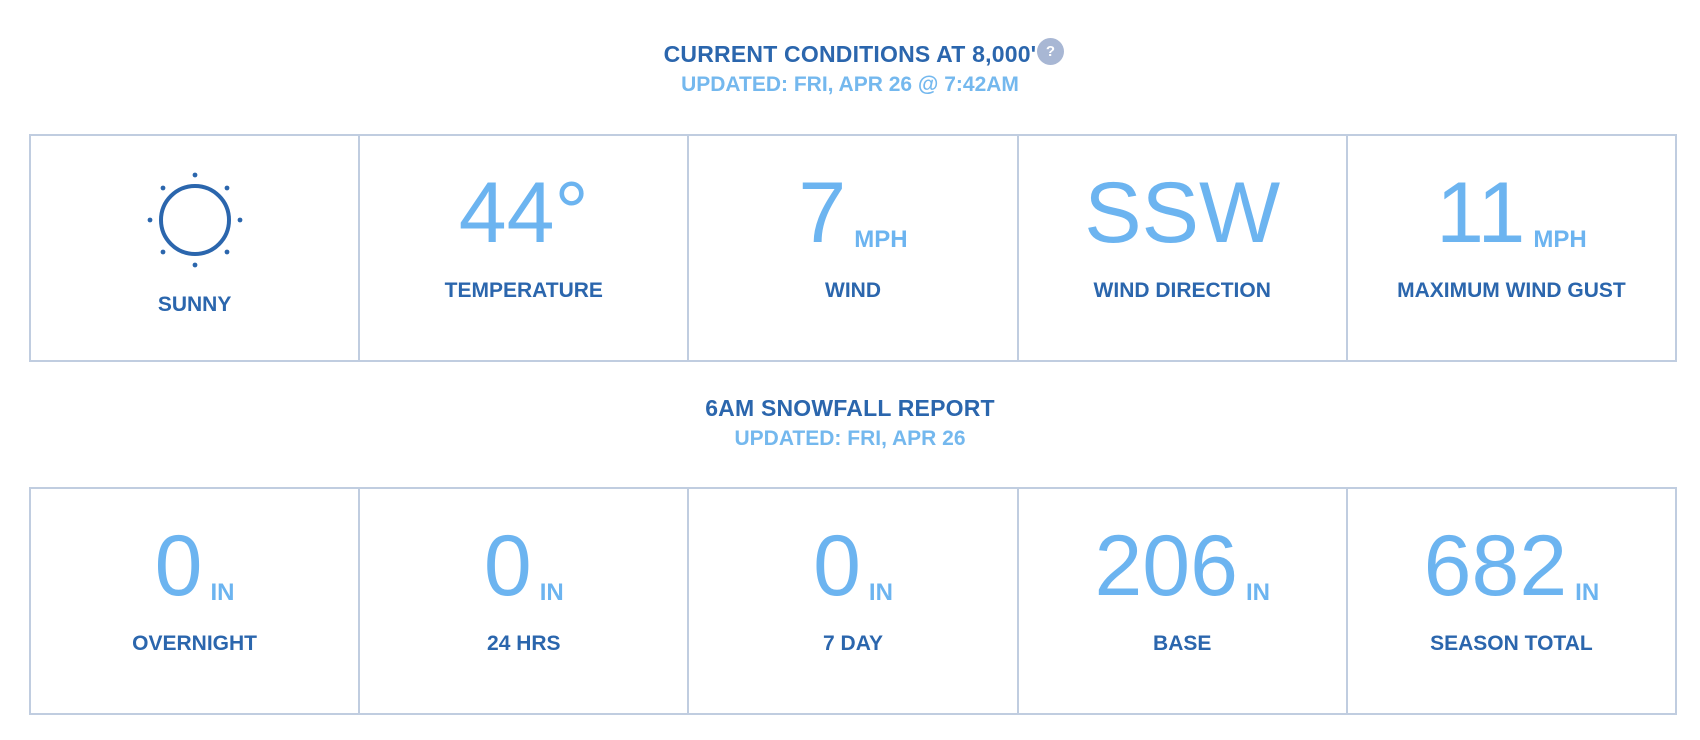  I want to click on help-icon: ?, so click(1050, 51).